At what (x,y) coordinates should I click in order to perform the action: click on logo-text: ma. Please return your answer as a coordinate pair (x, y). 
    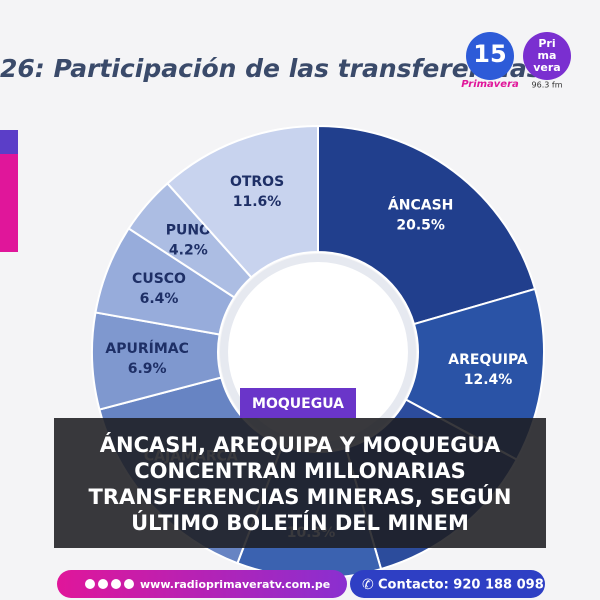
    Looking at the image, I should click on (547, 55).